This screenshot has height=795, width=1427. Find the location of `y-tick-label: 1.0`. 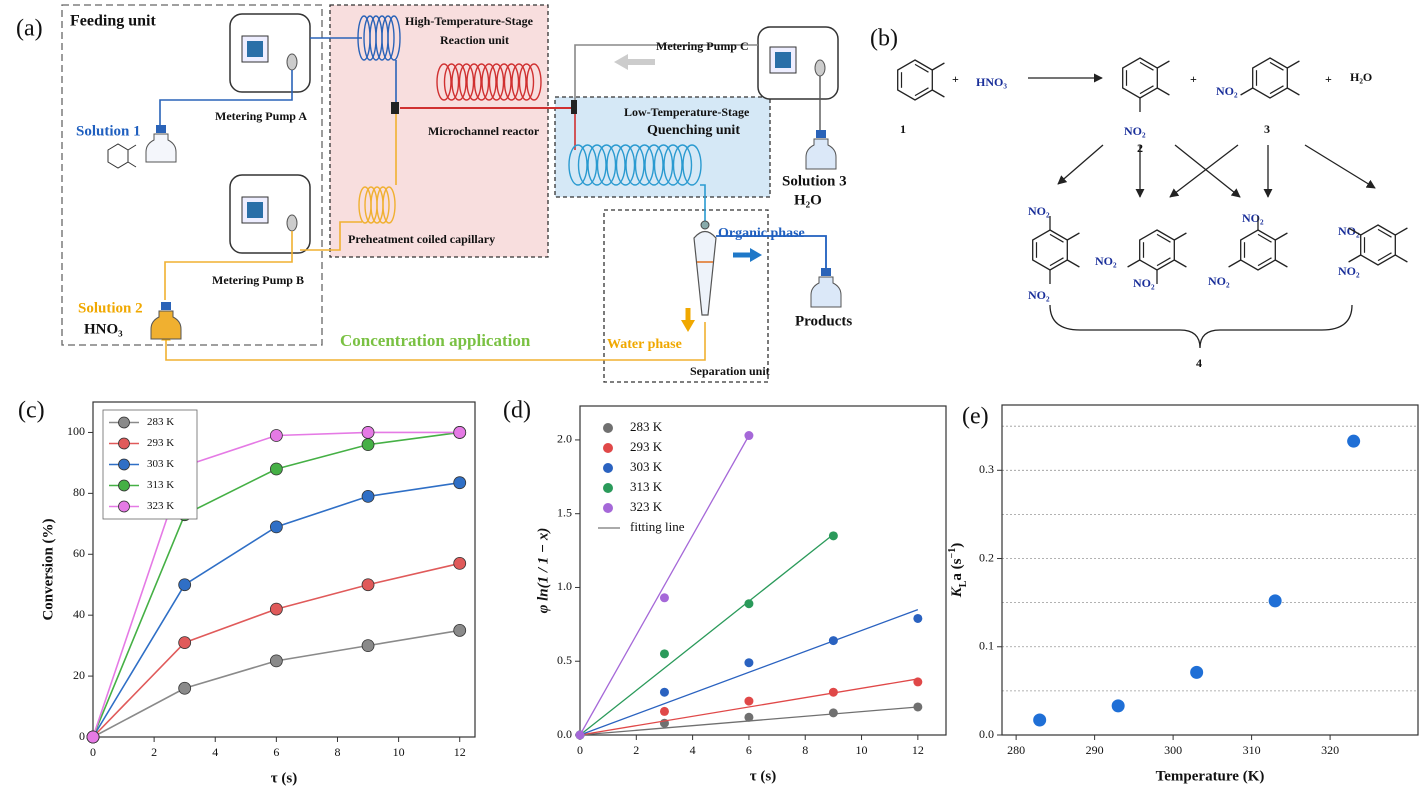

y-tick-label: 1.0 is located at coordinates (564, 586).